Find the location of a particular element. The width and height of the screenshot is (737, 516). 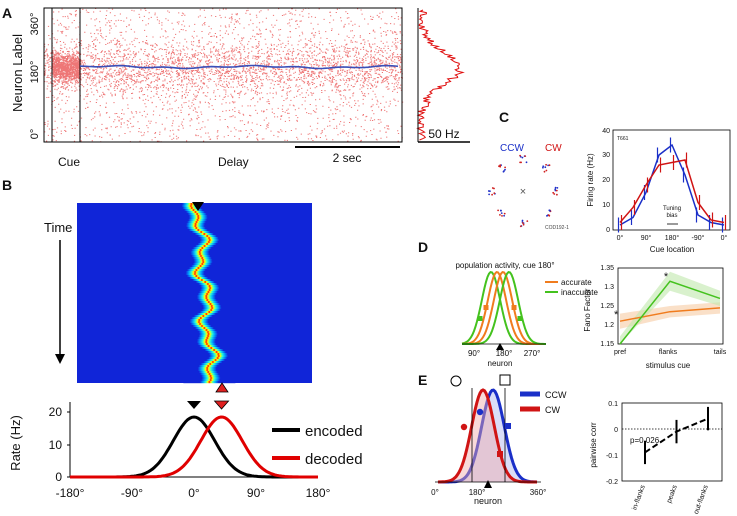

fano-ytick-13: 1.3 is located at coordinates (609, 287).